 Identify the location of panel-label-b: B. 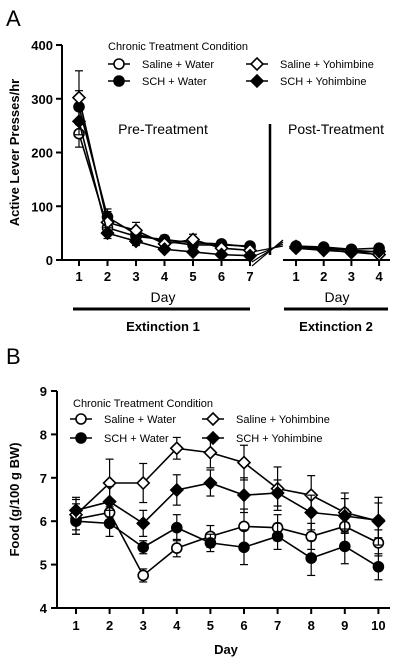
(13, 356).